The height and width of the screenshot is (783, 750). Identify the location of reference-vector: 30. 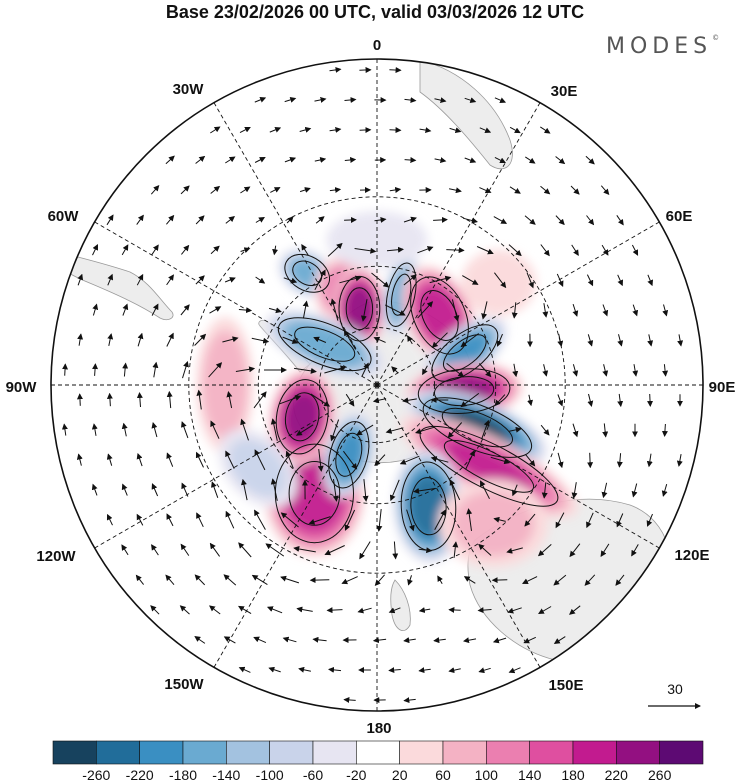
(674, 695).